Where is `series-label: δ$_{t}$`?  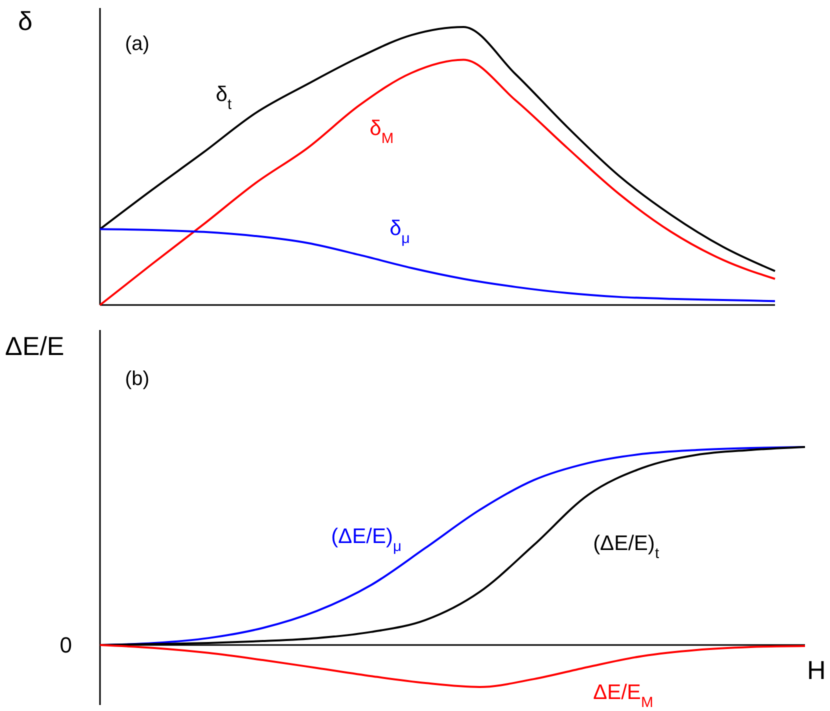
series-label: δ$_{t}$ is located at coordinates (224, 97).